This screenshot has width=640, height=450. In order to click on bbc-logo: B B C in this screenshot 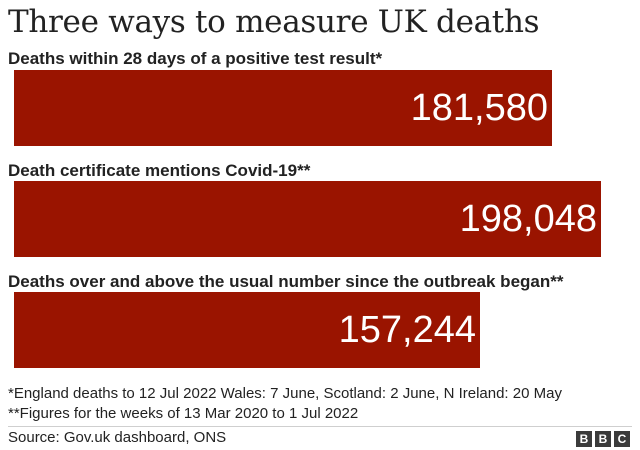, I will do `click(603, 439)`.